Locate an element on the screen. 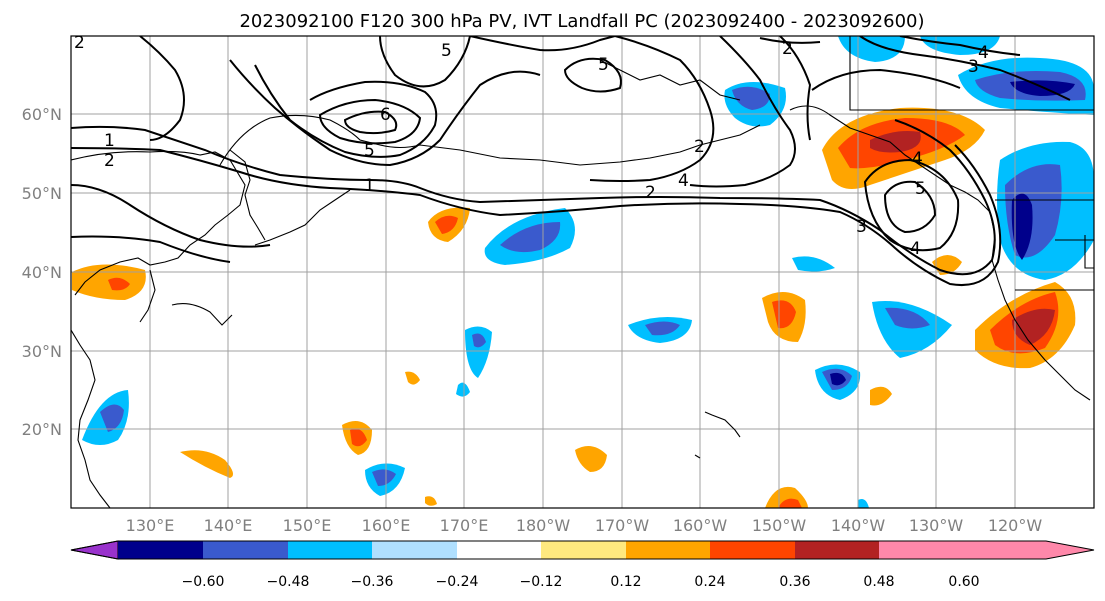 Image resolution: width=1105 pixels, height=601 pixels. negative-anomaly-arctic-a is located at coordinates (871, 49).